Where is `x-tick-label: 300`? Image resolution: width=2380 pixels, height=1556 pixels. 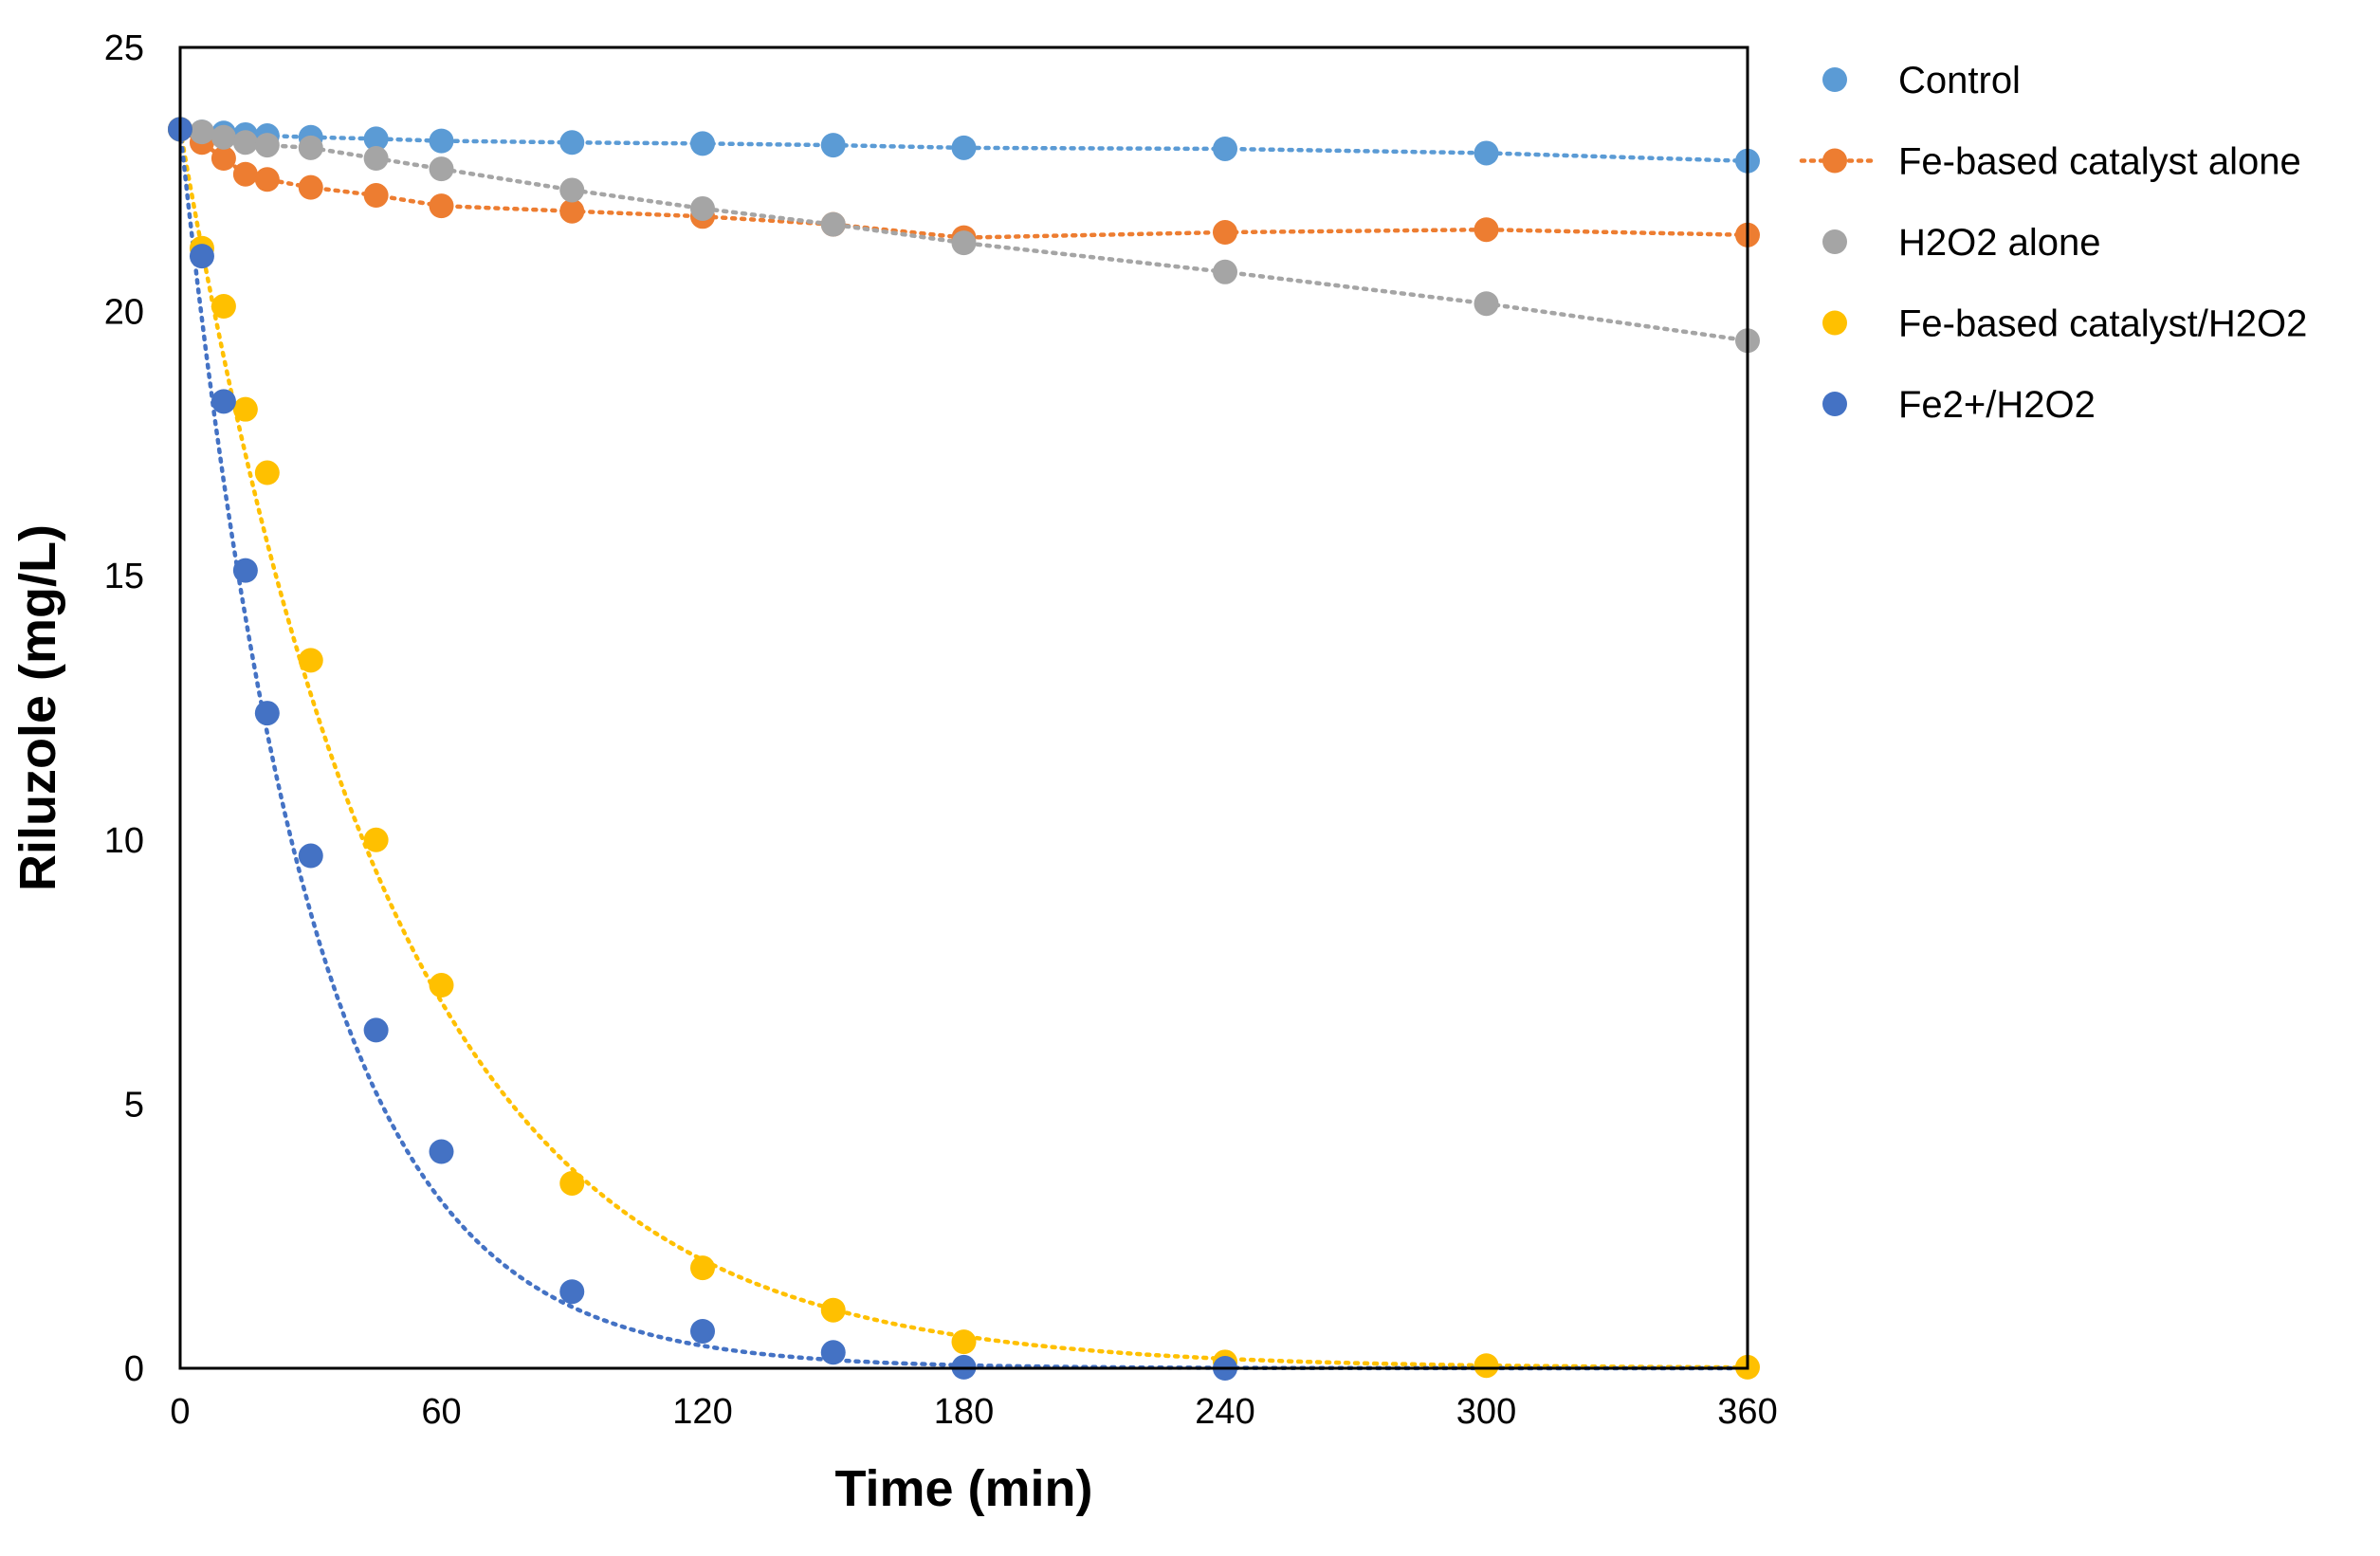 x-tick-label: 300 is located at coordinates (1486, 1412).